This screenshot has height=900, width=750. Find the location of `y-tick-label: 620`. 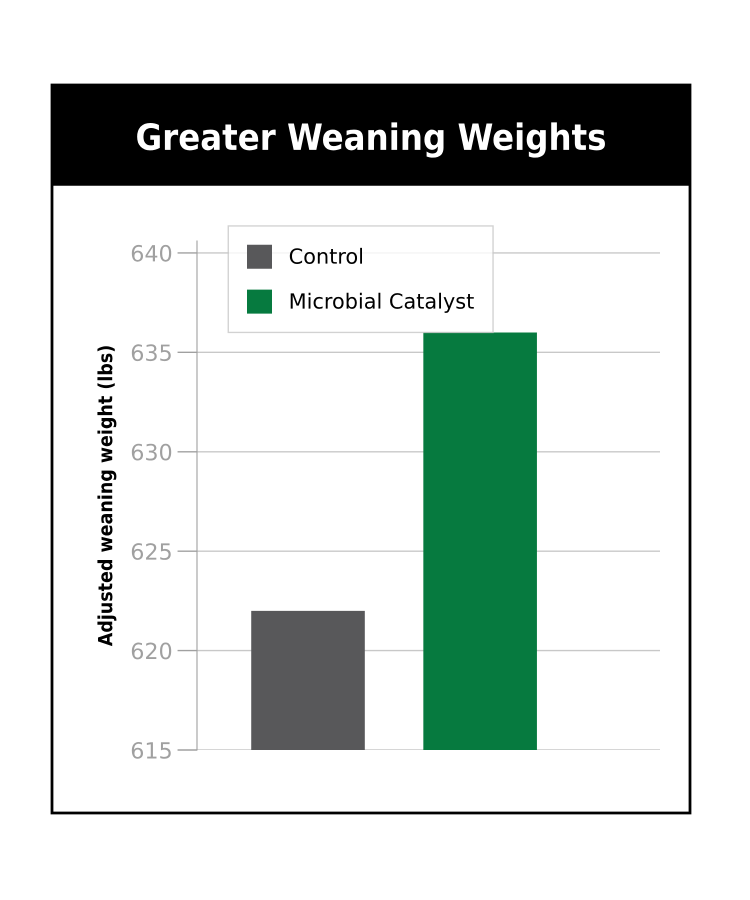

y-tick-label: 620 is located at coordinates (152, 651).